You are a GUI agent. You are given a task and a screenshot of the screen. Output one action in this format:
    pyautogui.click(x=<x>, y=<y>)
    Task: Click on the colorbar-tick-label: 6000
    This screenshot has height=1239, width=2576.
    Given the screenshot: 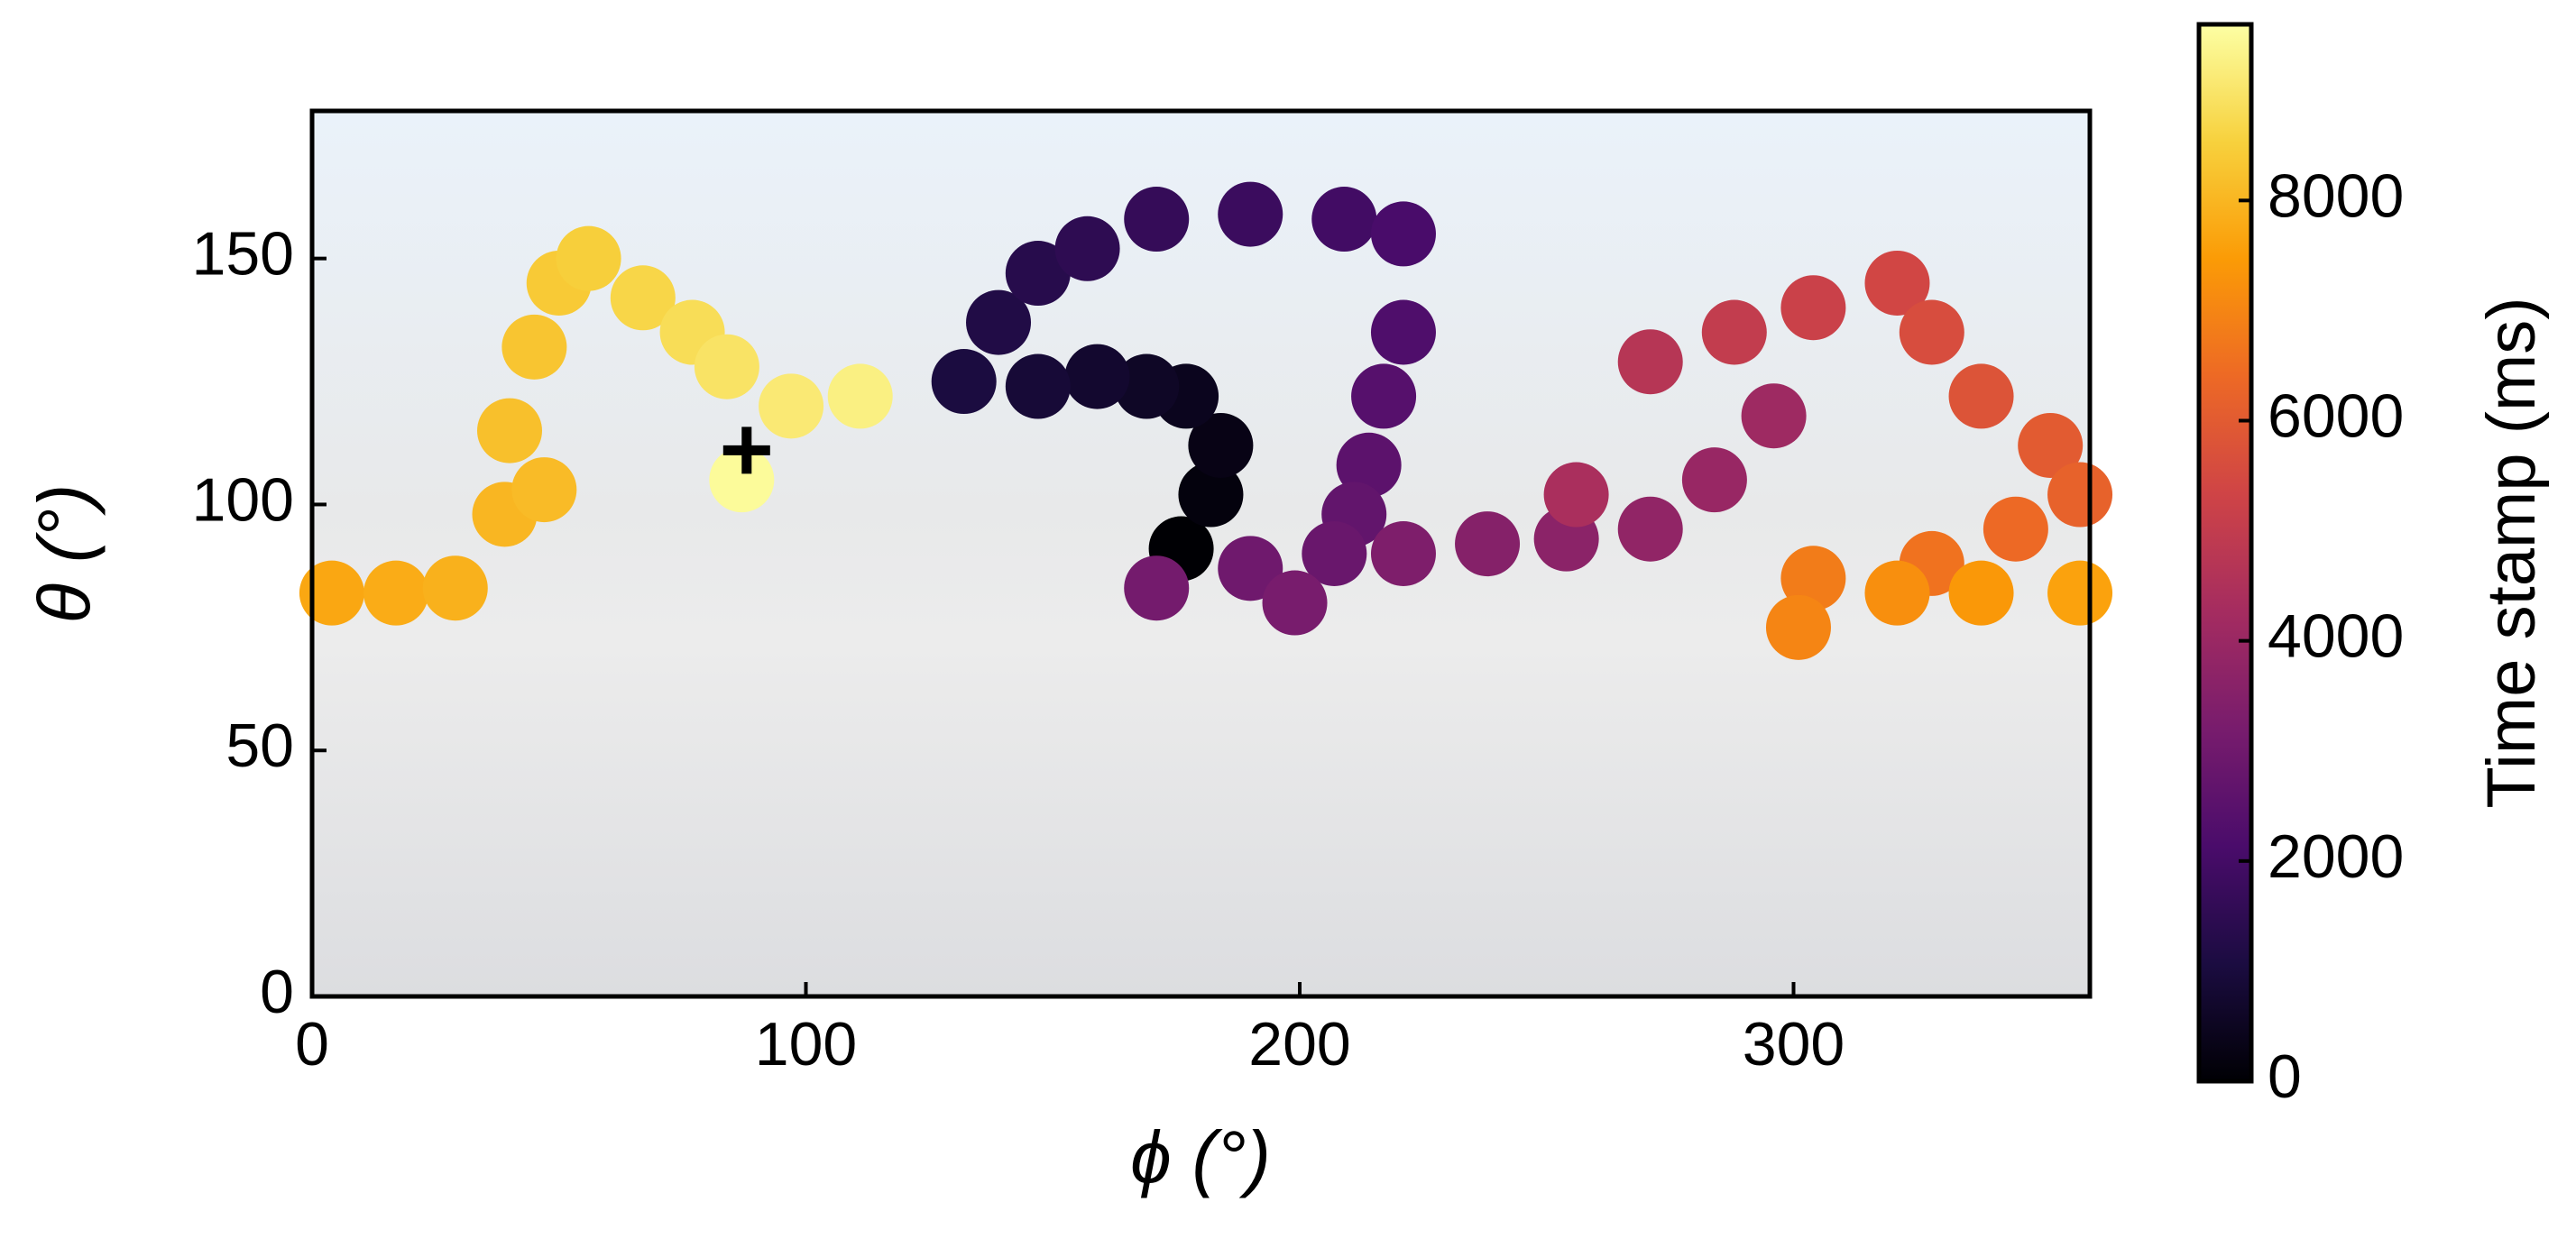 What is the action you would take?
    pyautogui.click(x=2336, y=416)
    